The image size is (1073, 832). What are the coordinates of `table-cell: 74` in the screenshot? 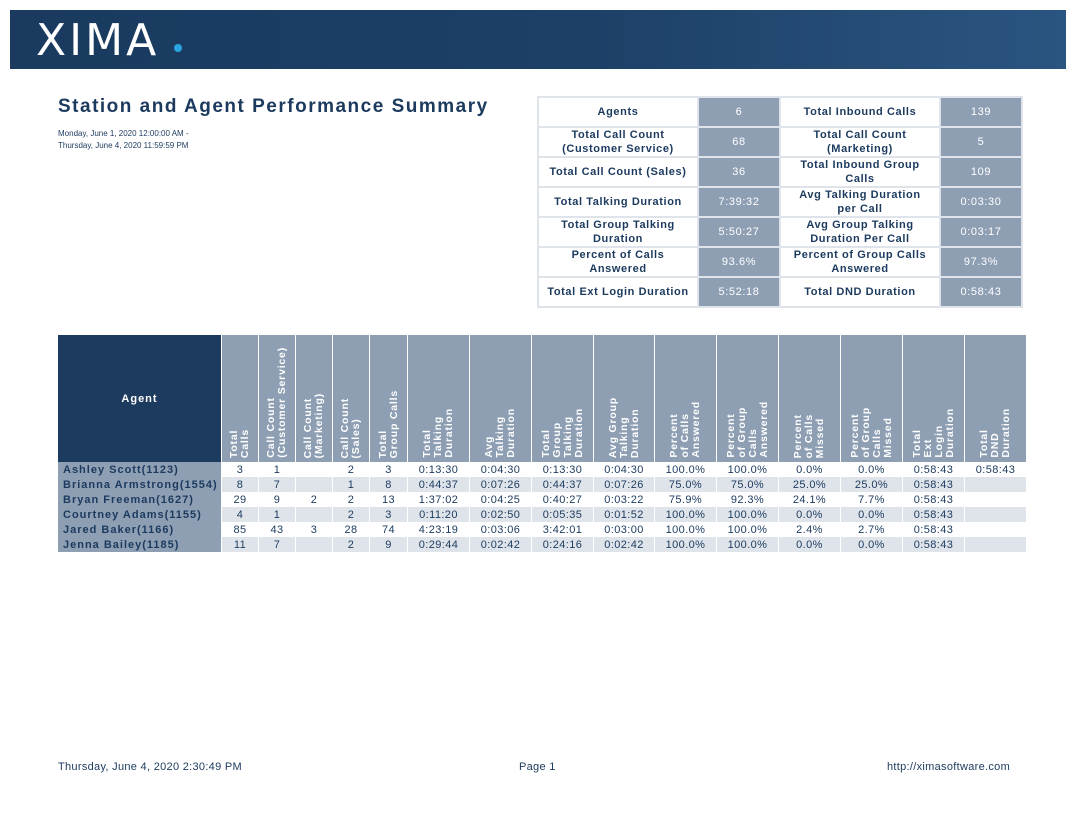 It's located at (388, 529).